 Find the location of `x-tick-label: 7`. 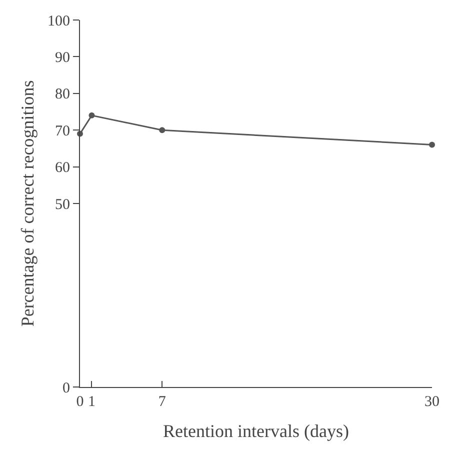

x-tick-label: 7 is located at coordinates (162, 402).